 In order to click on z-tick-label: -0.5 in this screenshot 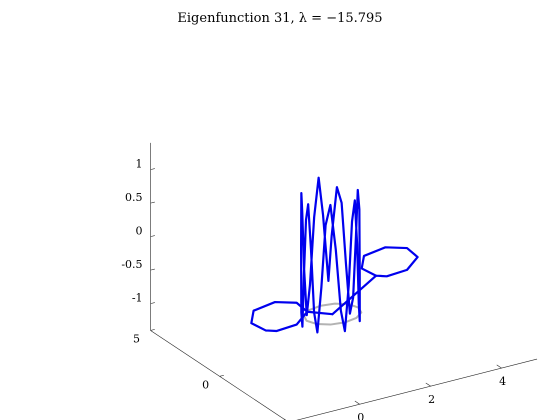, I will do `click(131, 264)`.